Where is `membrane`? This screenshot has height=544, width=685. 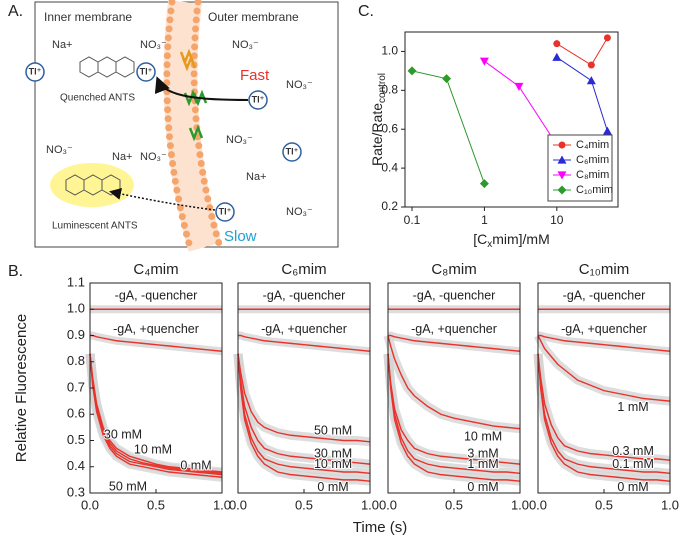 membrane is located at coordinates (192, 126).